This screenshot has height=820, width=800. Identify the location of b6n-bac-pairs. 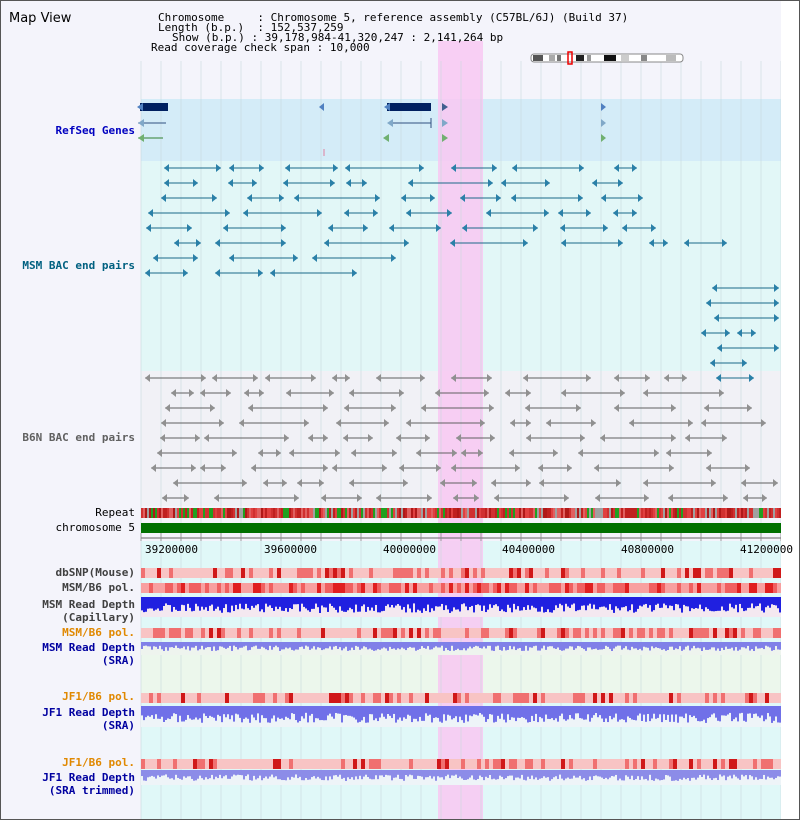
(461, 438).